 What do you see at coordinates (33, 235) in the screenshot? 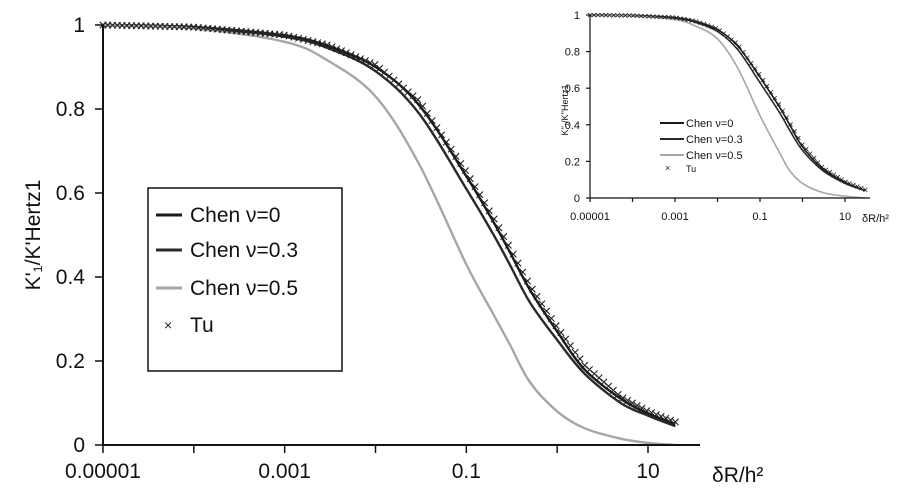
I see `main-y-axis-label: K'₁/K'Hertz1` at bounding box center [33, 235].